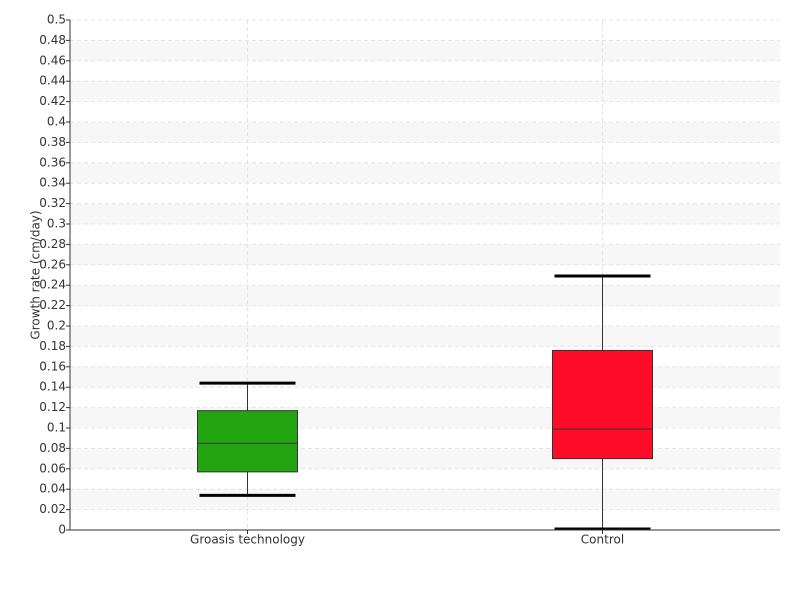  What do you see at coordinates (52, 489) in the screenshot?
I see `y-tick-label: 0.04` at bounding box center [52, 489].